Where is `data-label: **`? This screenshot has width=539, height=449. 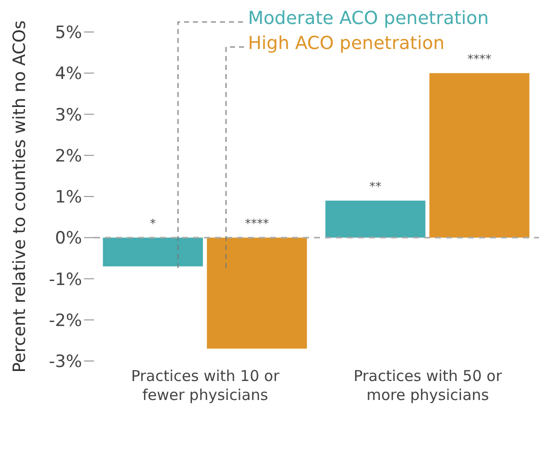 data-label: ** is located at coordinates (375, 187).